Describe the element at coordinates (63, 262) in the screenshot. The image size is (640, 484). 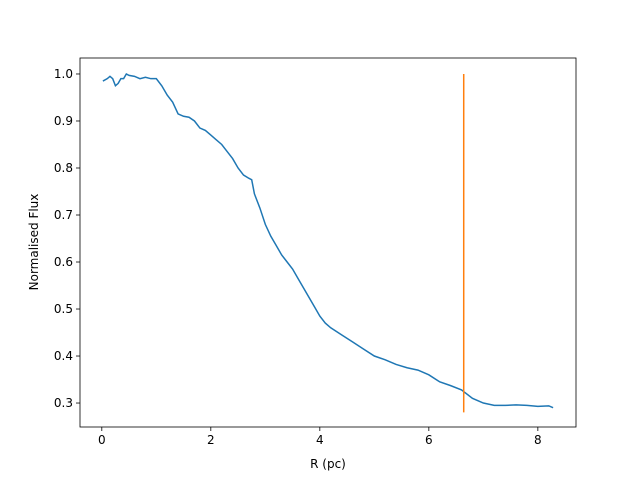
I see `y-tick-label: 0.6` at that location.